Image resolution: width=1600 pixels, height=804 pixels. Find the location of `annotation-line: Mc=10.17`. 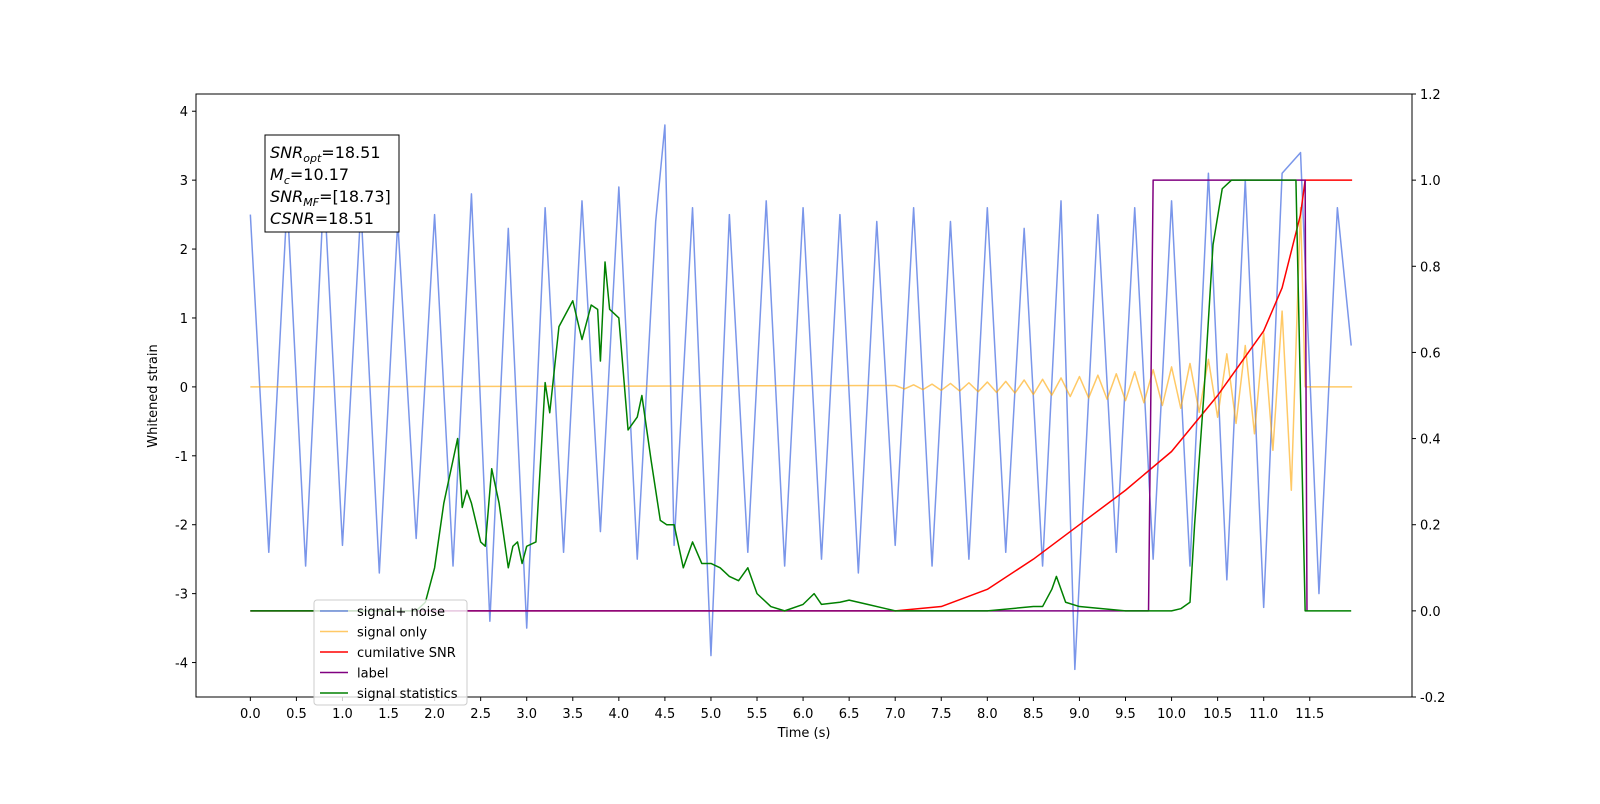

annotation-line: Mc=10.17 is located at coordinates (309, 176).